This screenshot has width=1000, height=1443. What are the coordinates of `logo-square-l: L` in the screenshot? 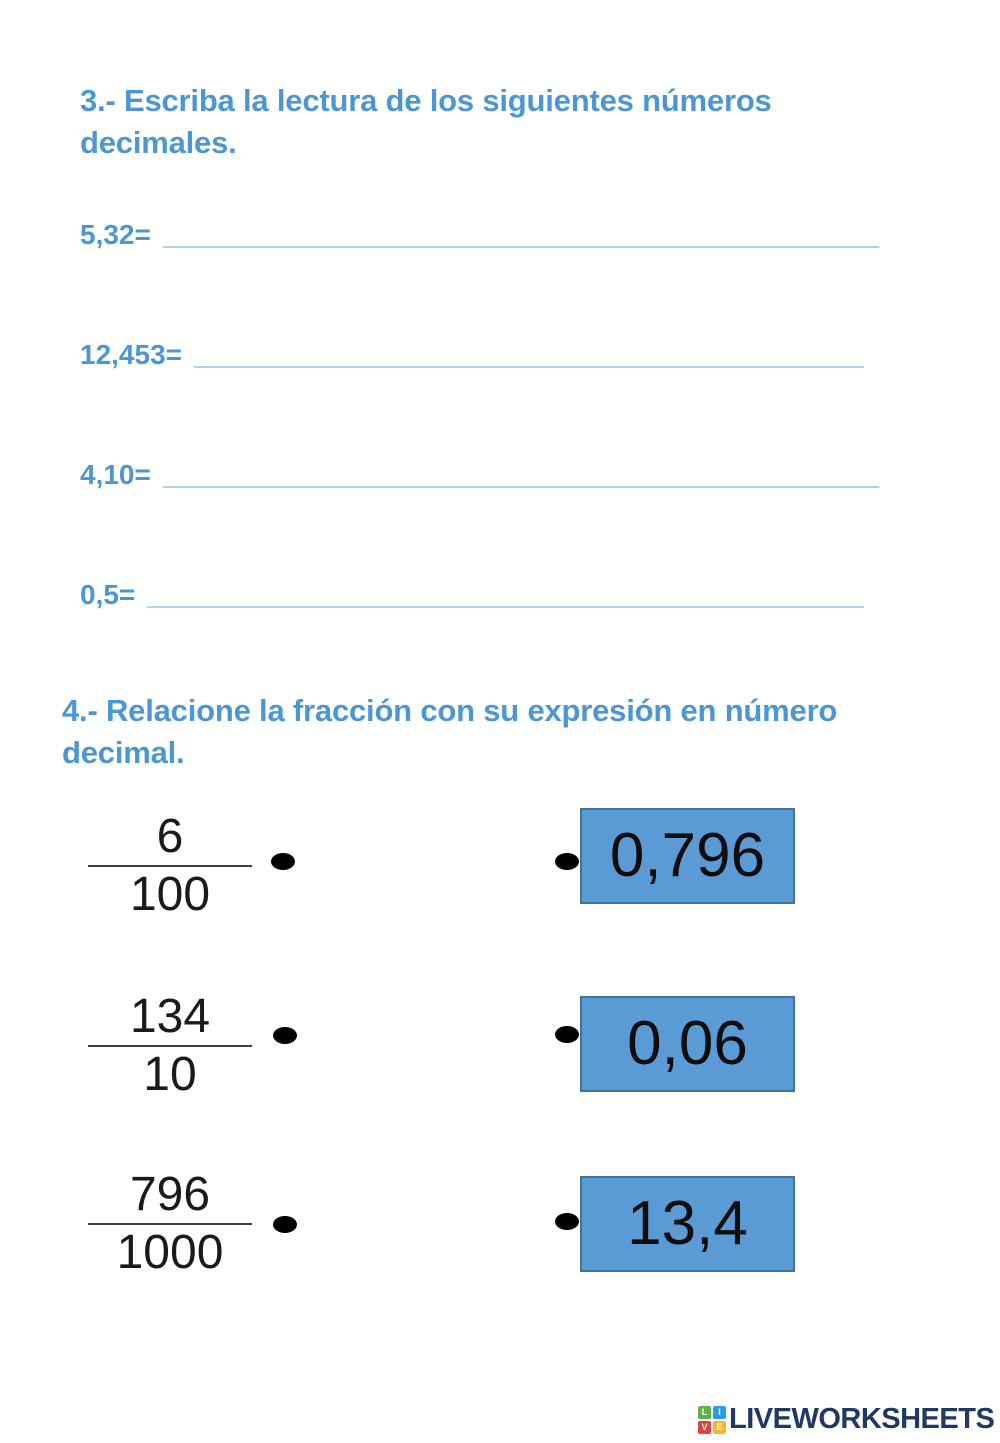 It's located at (704, 1412).